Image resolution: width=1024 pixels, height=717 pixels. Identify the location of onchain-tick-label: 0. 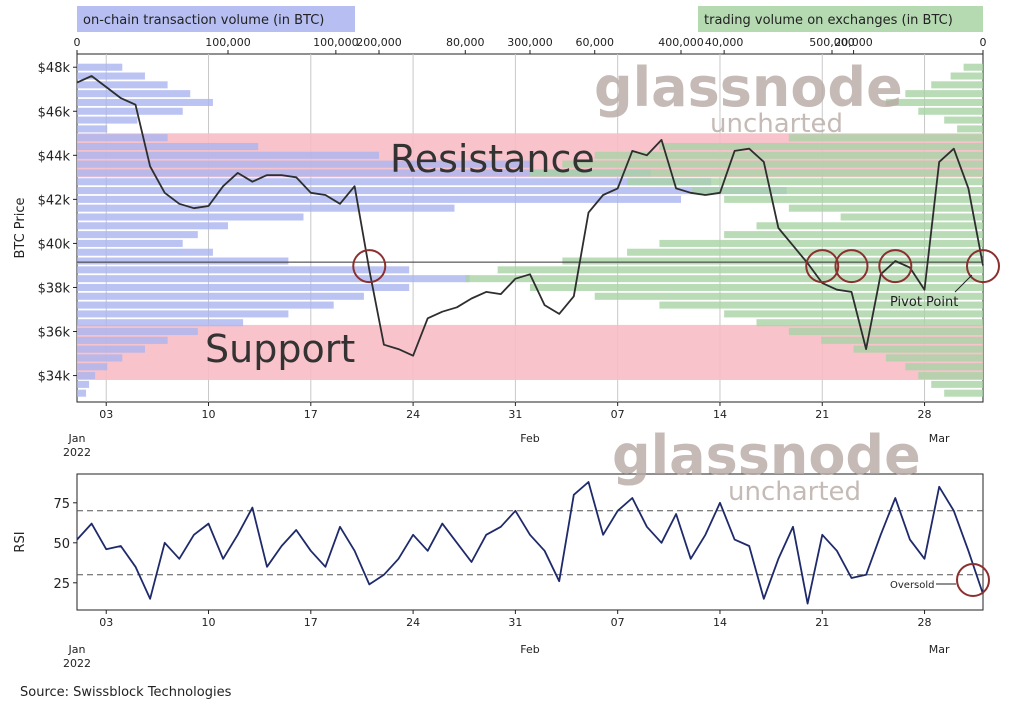
(77, 42).